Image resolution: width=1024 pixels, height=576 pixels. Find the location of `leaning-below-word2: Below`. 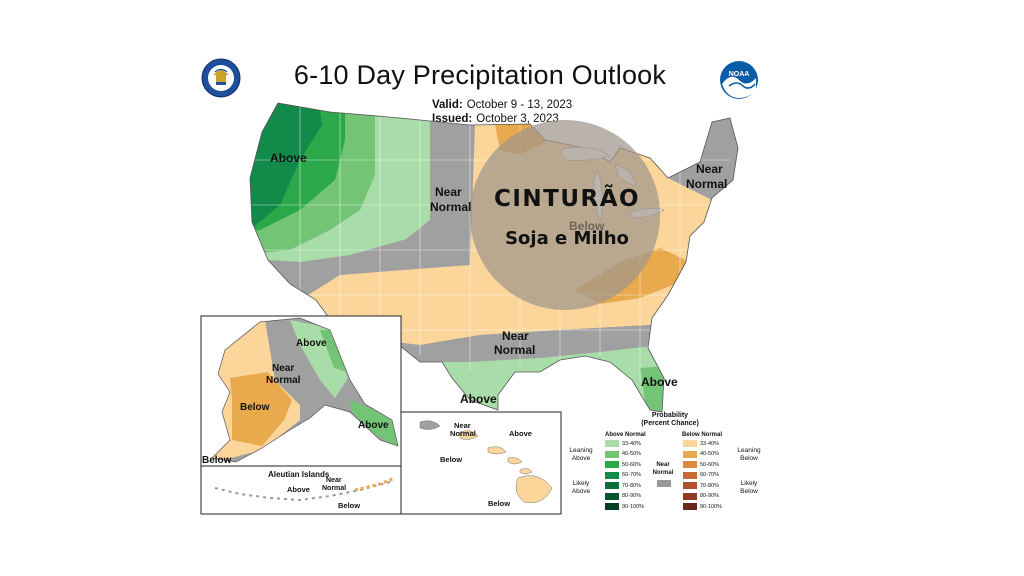

leaning-below-word2: Below is located at coordinates (749, 458).